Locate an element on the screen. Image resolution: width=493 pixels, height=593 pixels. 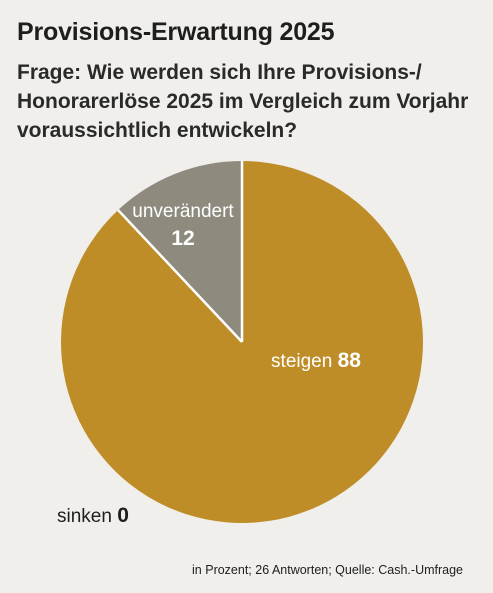
slice-label-sinken: sinken 0 is located at coordinates (93, 515).